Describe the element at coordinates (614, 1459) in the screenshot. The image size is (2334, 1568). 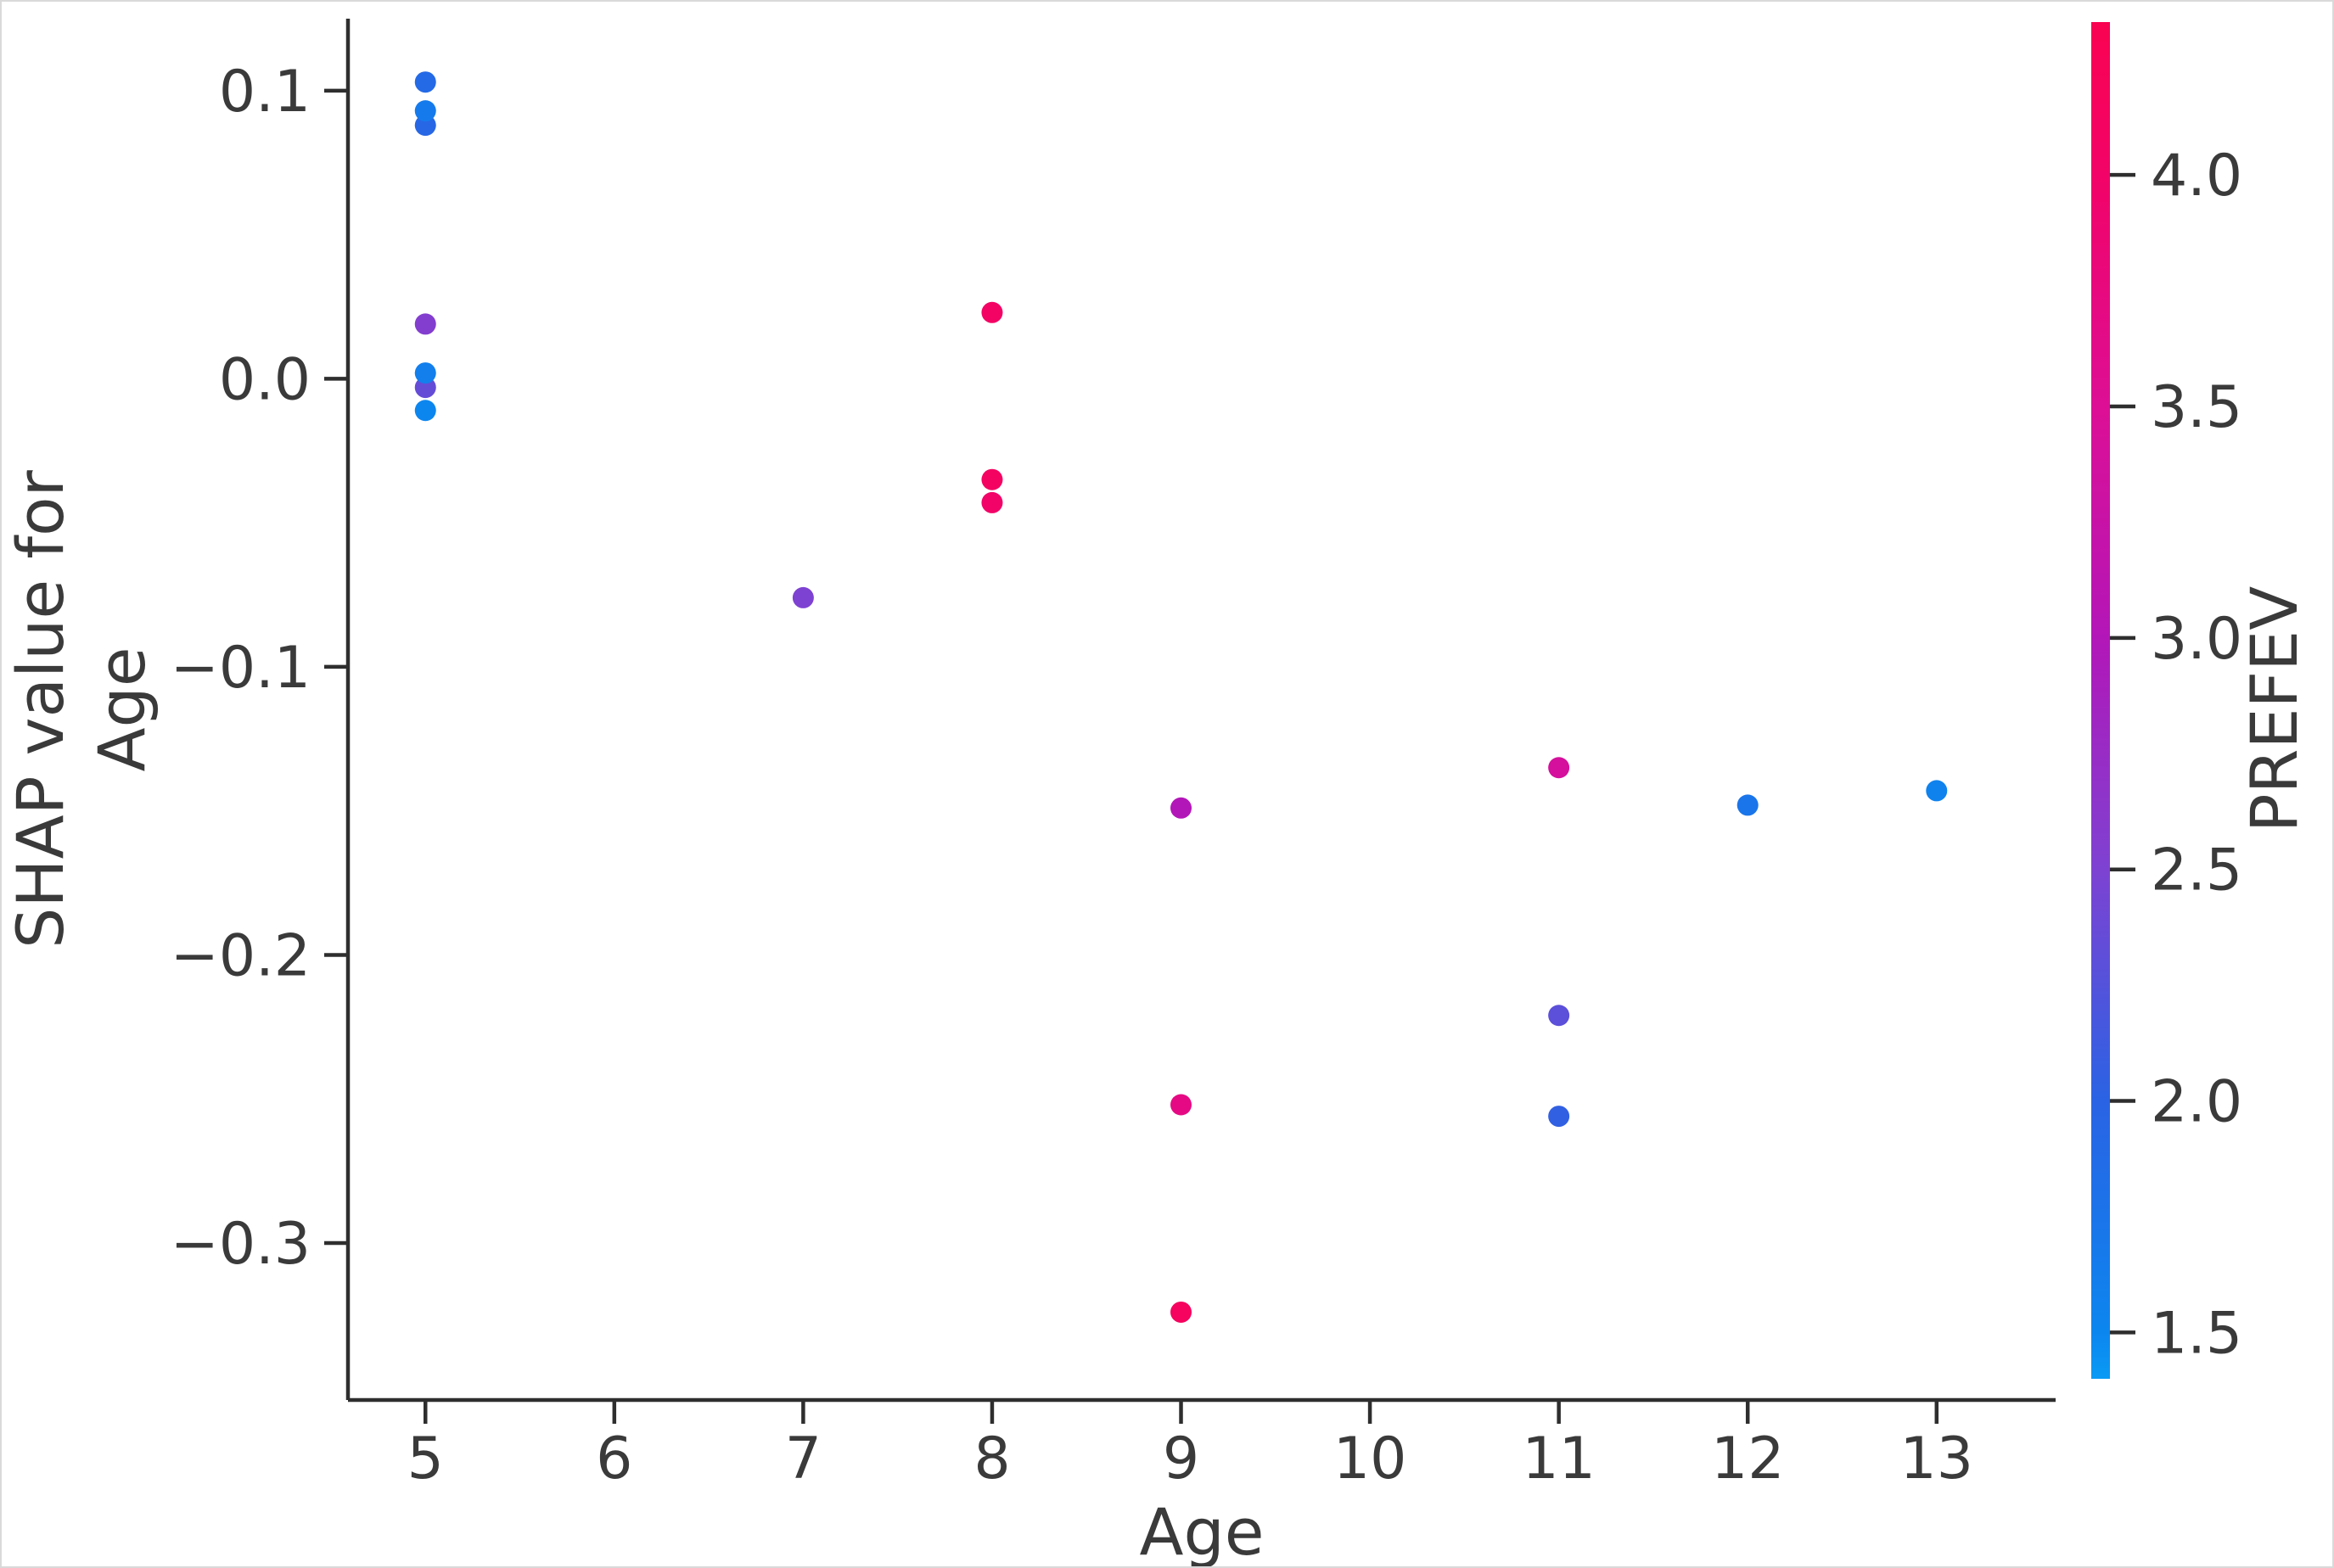
I see `x-tick-label: 6` at that location.